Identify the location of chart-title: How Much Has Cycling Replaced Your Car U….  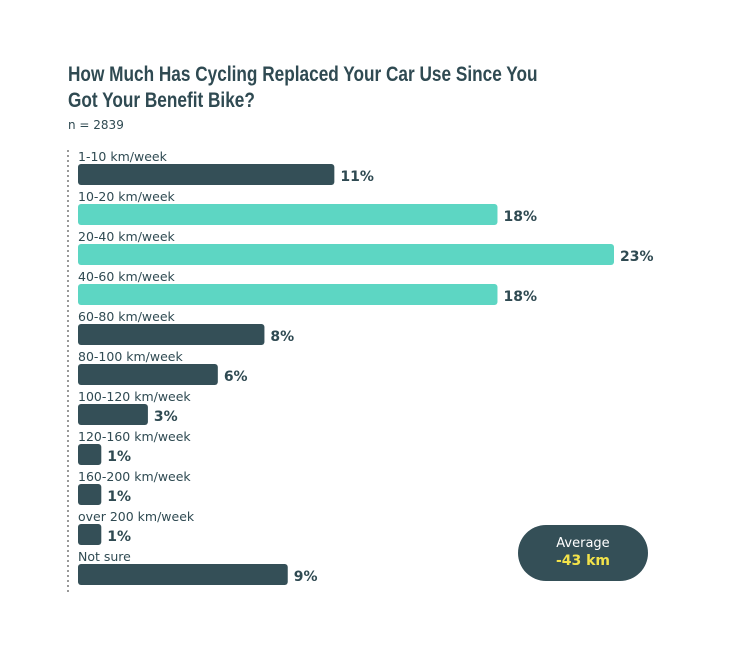
(303, 87).